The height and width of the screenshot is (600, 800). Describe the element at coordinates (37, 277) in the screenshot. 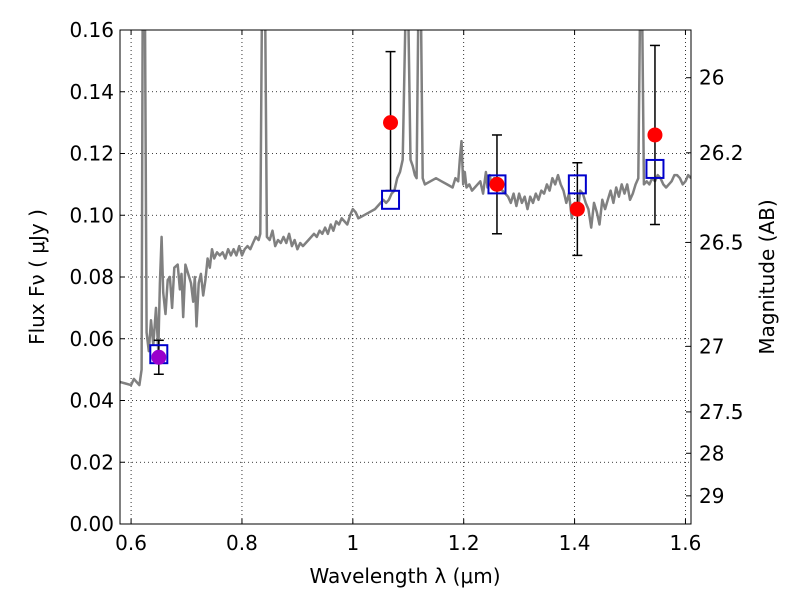

I see `y-axis-title: Flux Fν ( μJy )` at that location.